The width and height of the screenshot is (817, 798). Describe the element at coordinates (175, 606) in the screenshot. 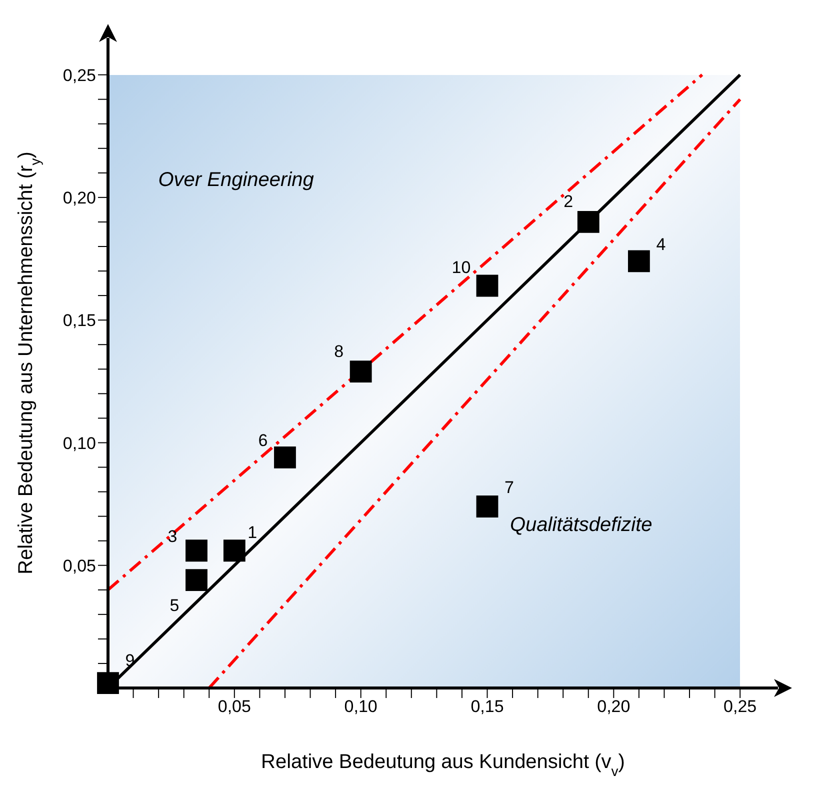

I see `annotation: 5` at that location.